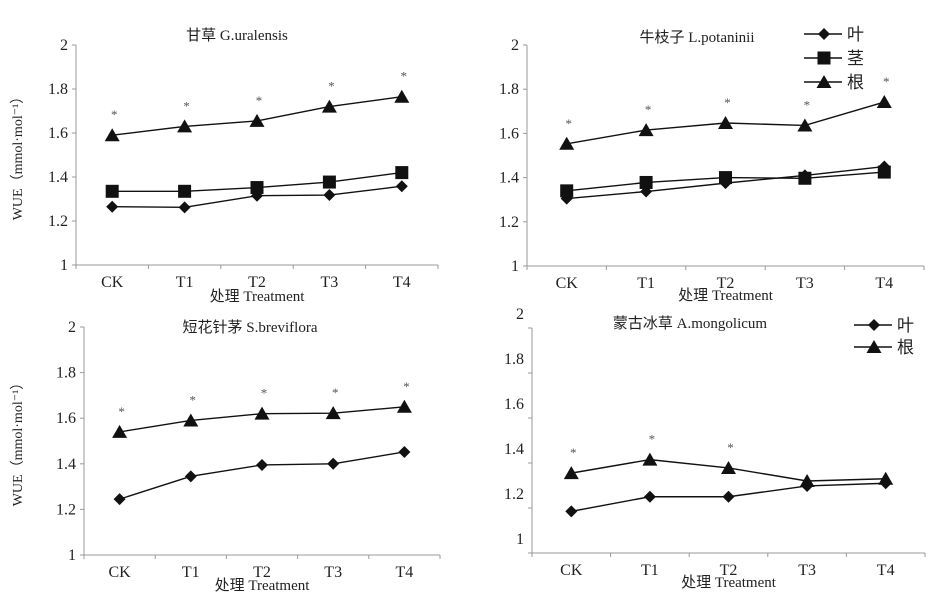  Describe the element at coordinates (834, 58) in the screenshot. I see `legend: 叶茎根` at that location.